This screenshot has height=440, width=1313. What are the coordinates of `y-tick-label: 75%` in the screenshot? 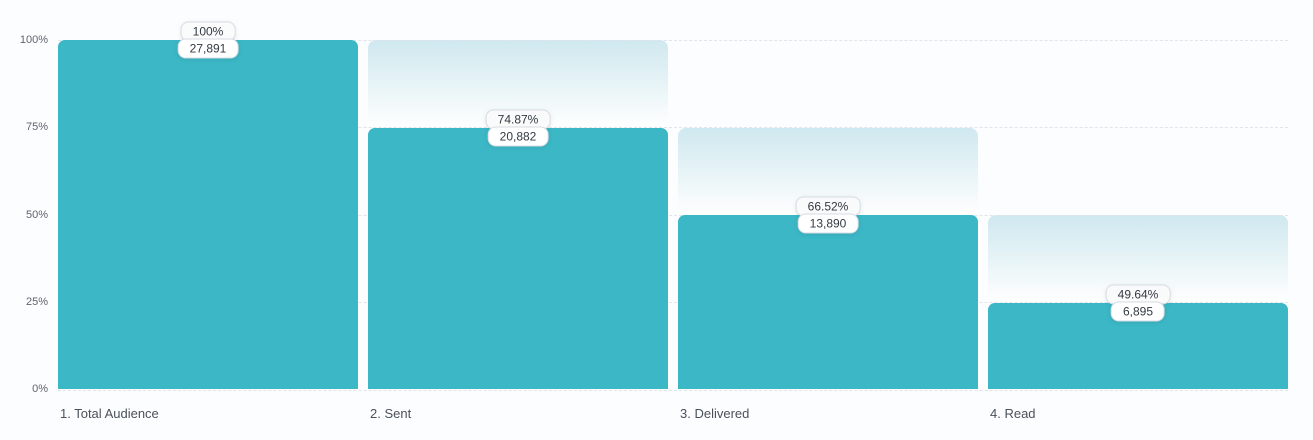 It's located at (36, 127).